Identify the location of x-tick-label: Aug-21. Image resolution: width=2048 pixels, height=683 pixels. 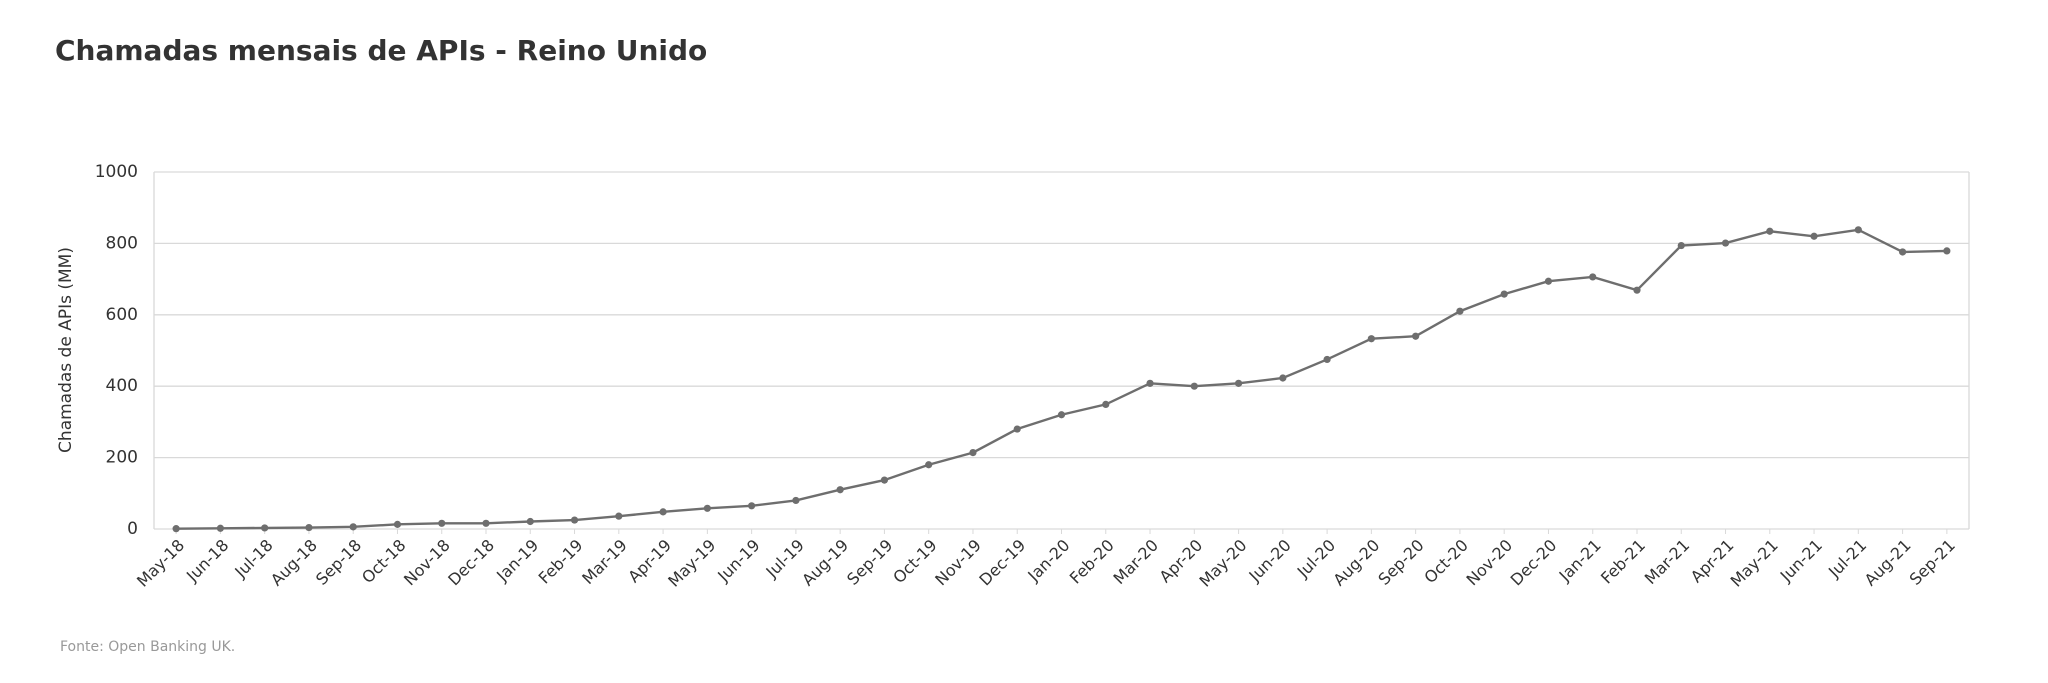
(1888, 563).